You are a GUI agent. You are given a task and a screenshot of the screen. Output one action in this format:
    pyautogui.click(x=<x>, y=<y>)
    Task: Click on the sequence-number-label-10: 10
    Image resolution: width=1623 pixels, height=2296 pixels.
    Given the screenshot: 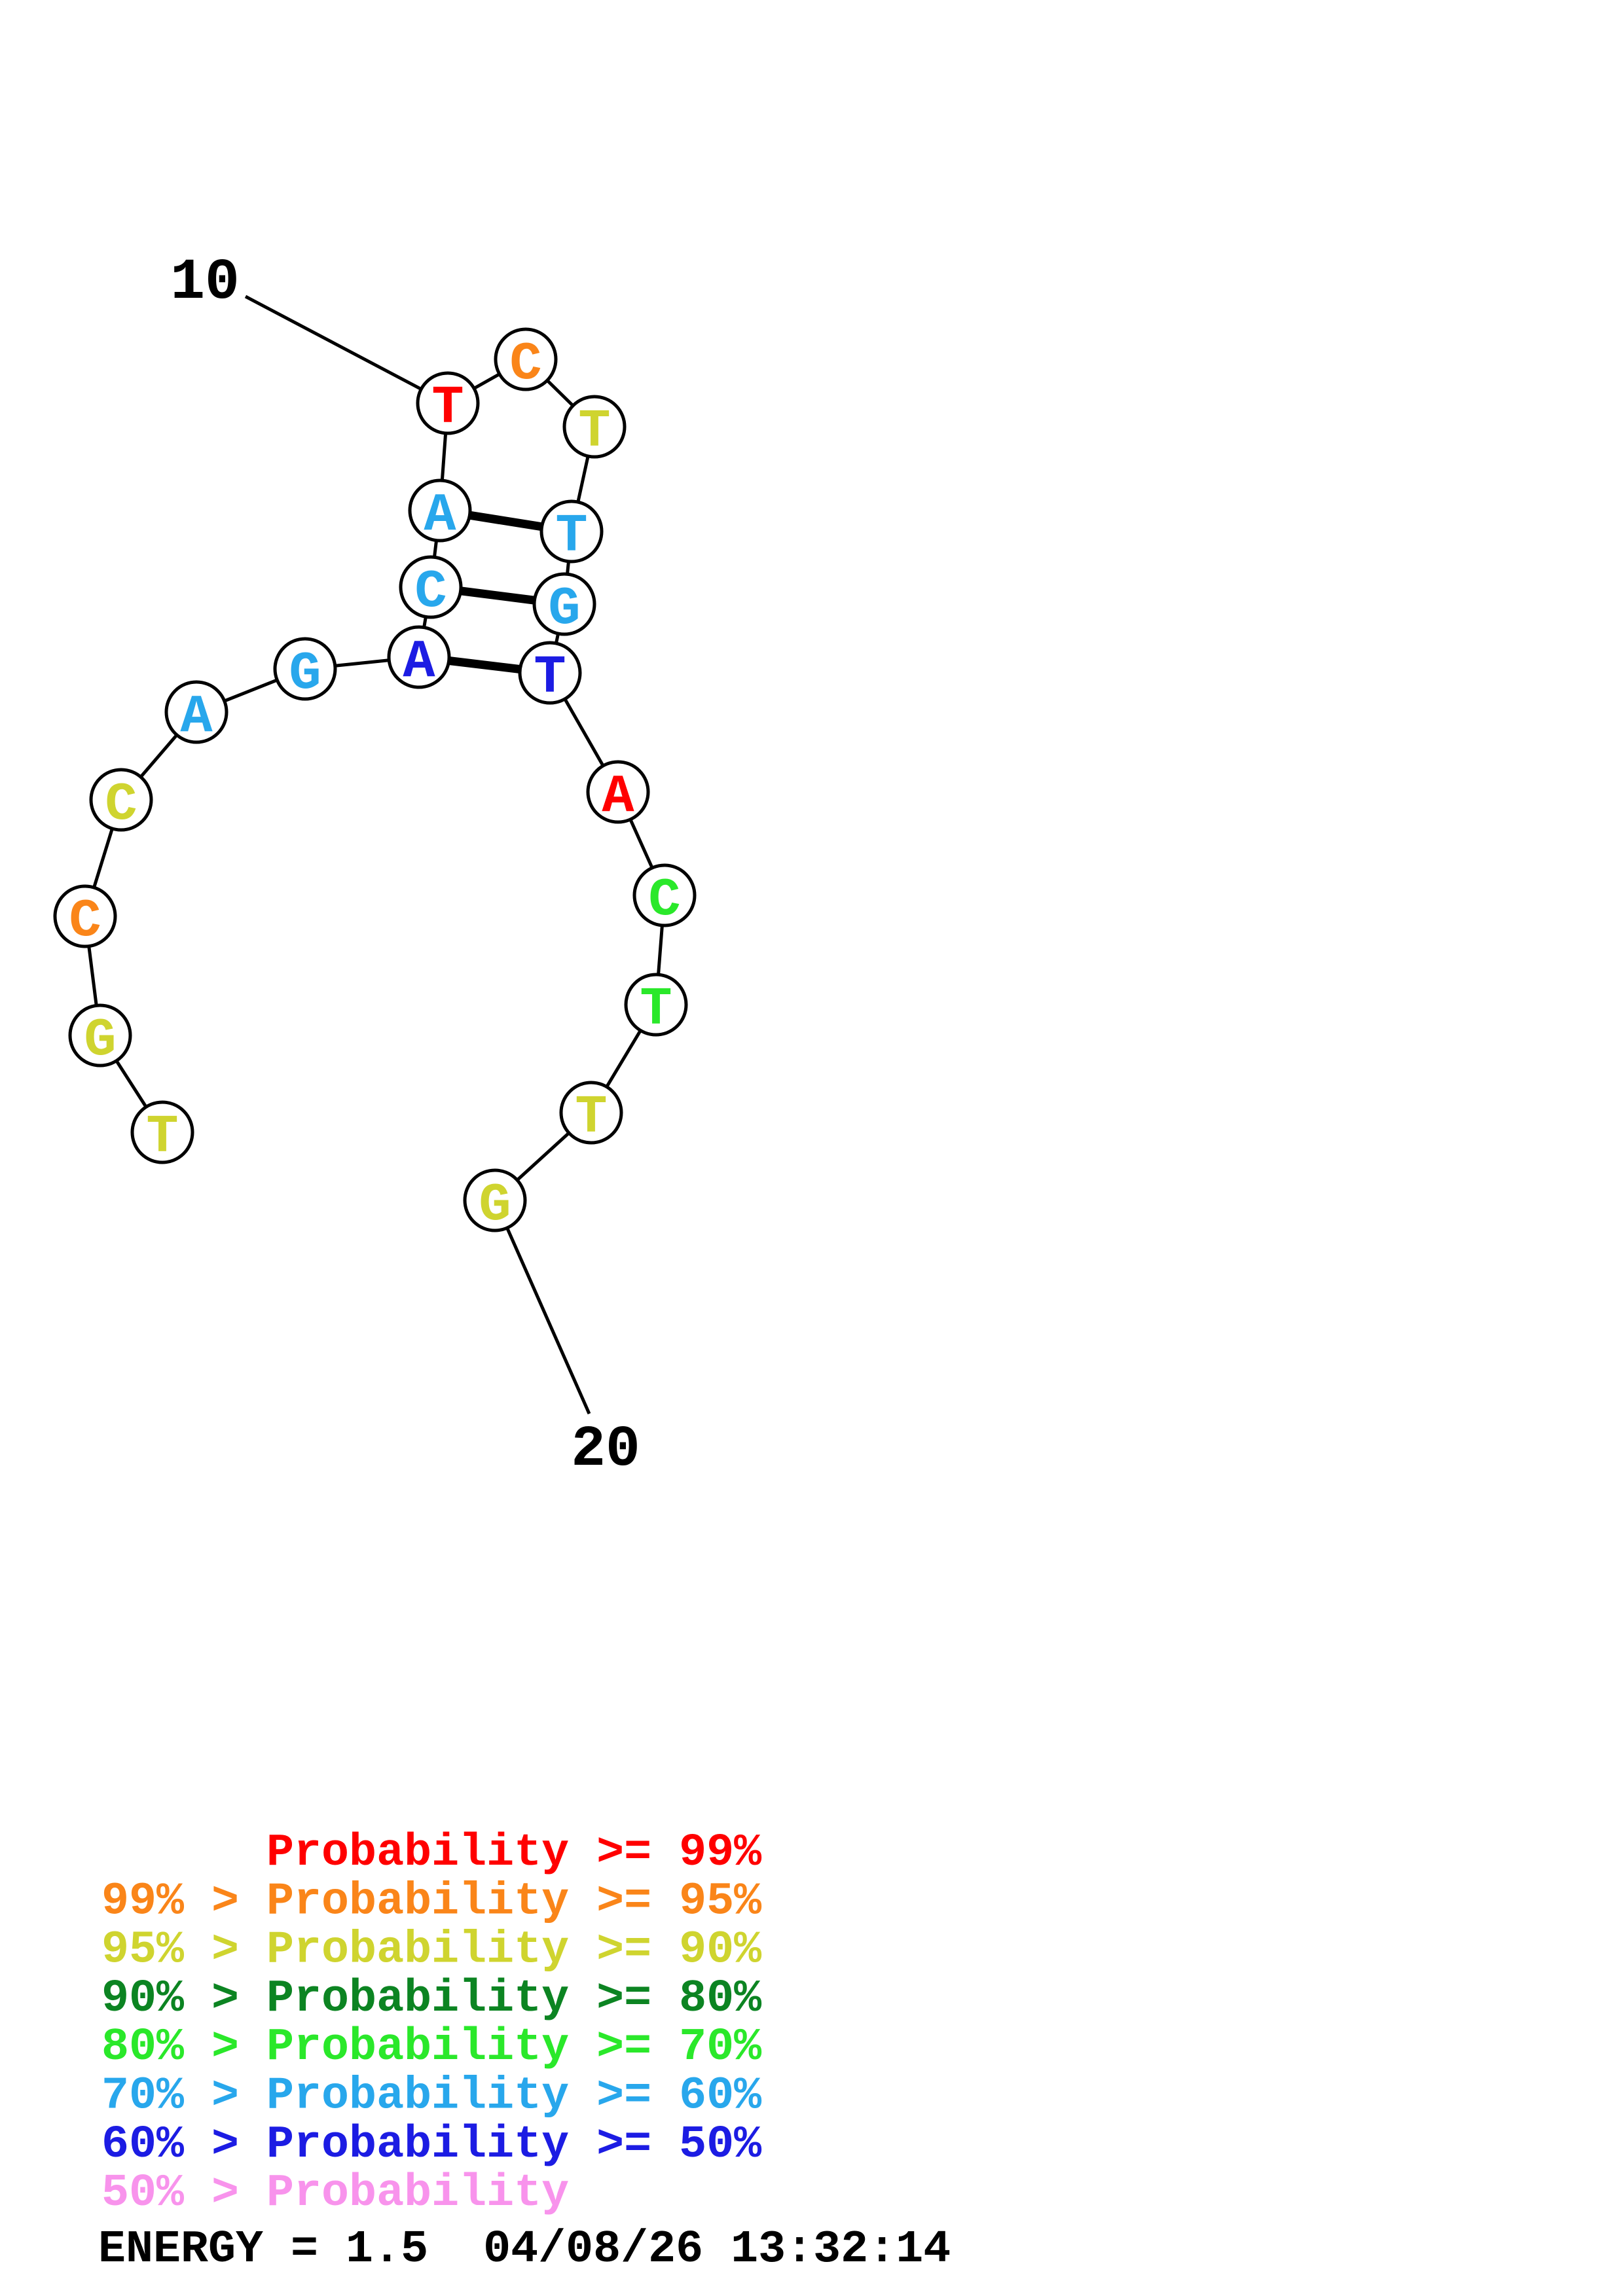 What is the action you would take?
    pyautogui.click(x=205, y=283)
    